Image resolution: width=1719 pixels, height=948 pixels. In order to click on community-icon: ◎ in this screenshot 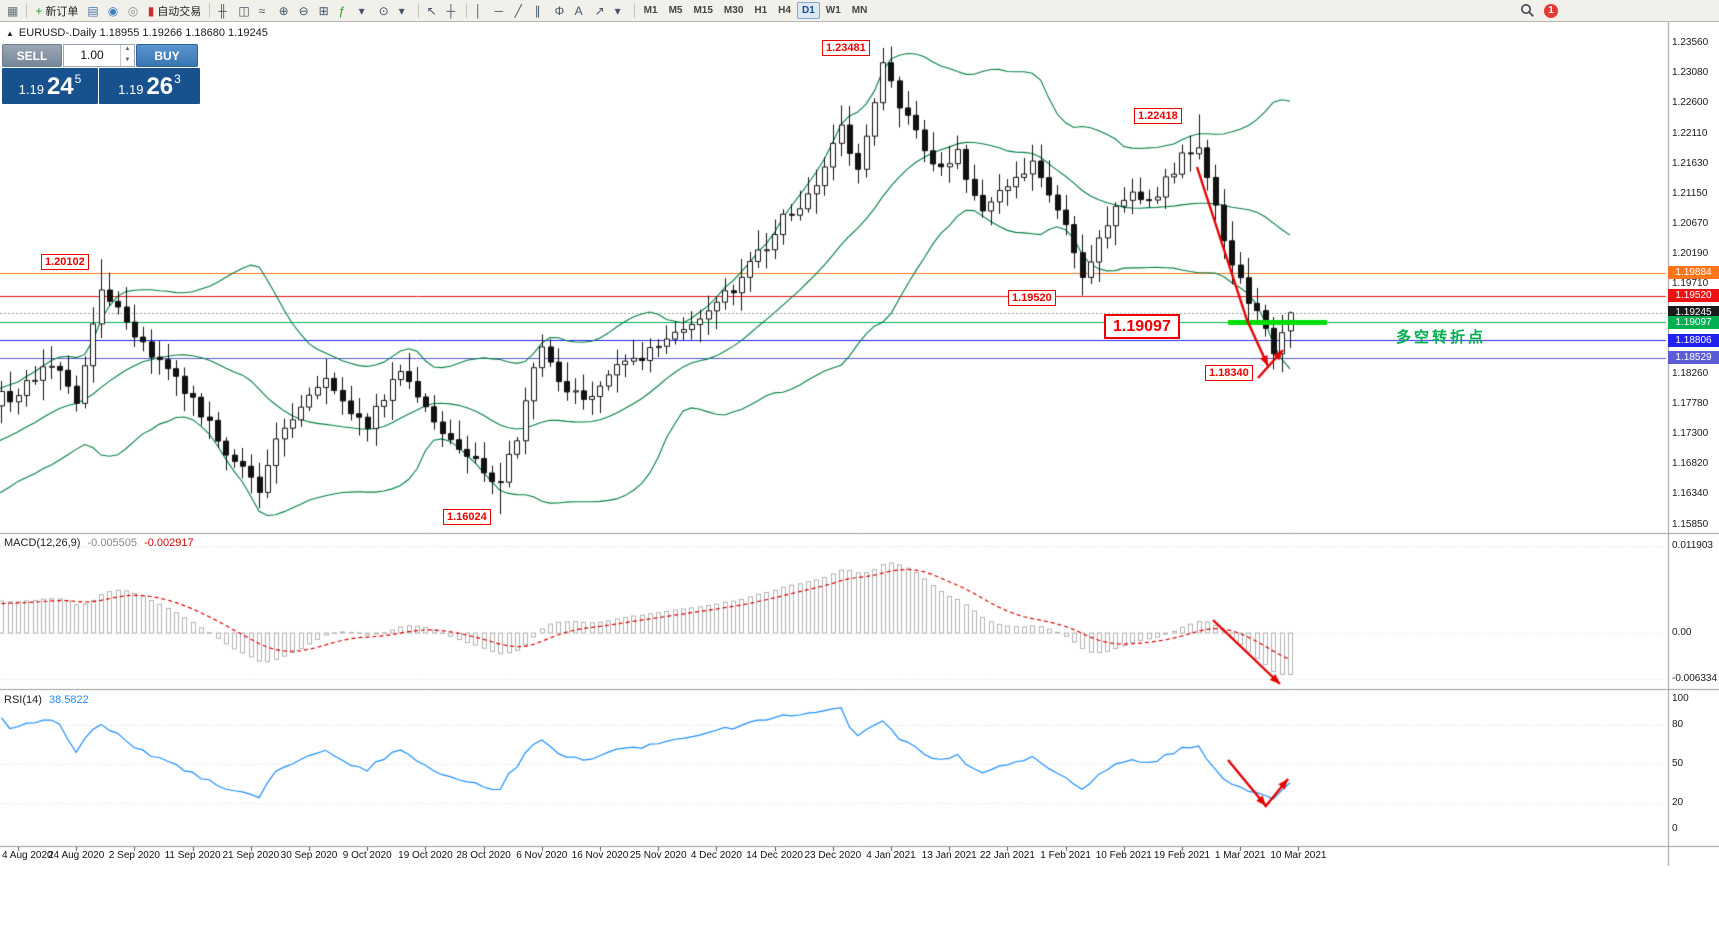, I will do `click(133, 11)`.